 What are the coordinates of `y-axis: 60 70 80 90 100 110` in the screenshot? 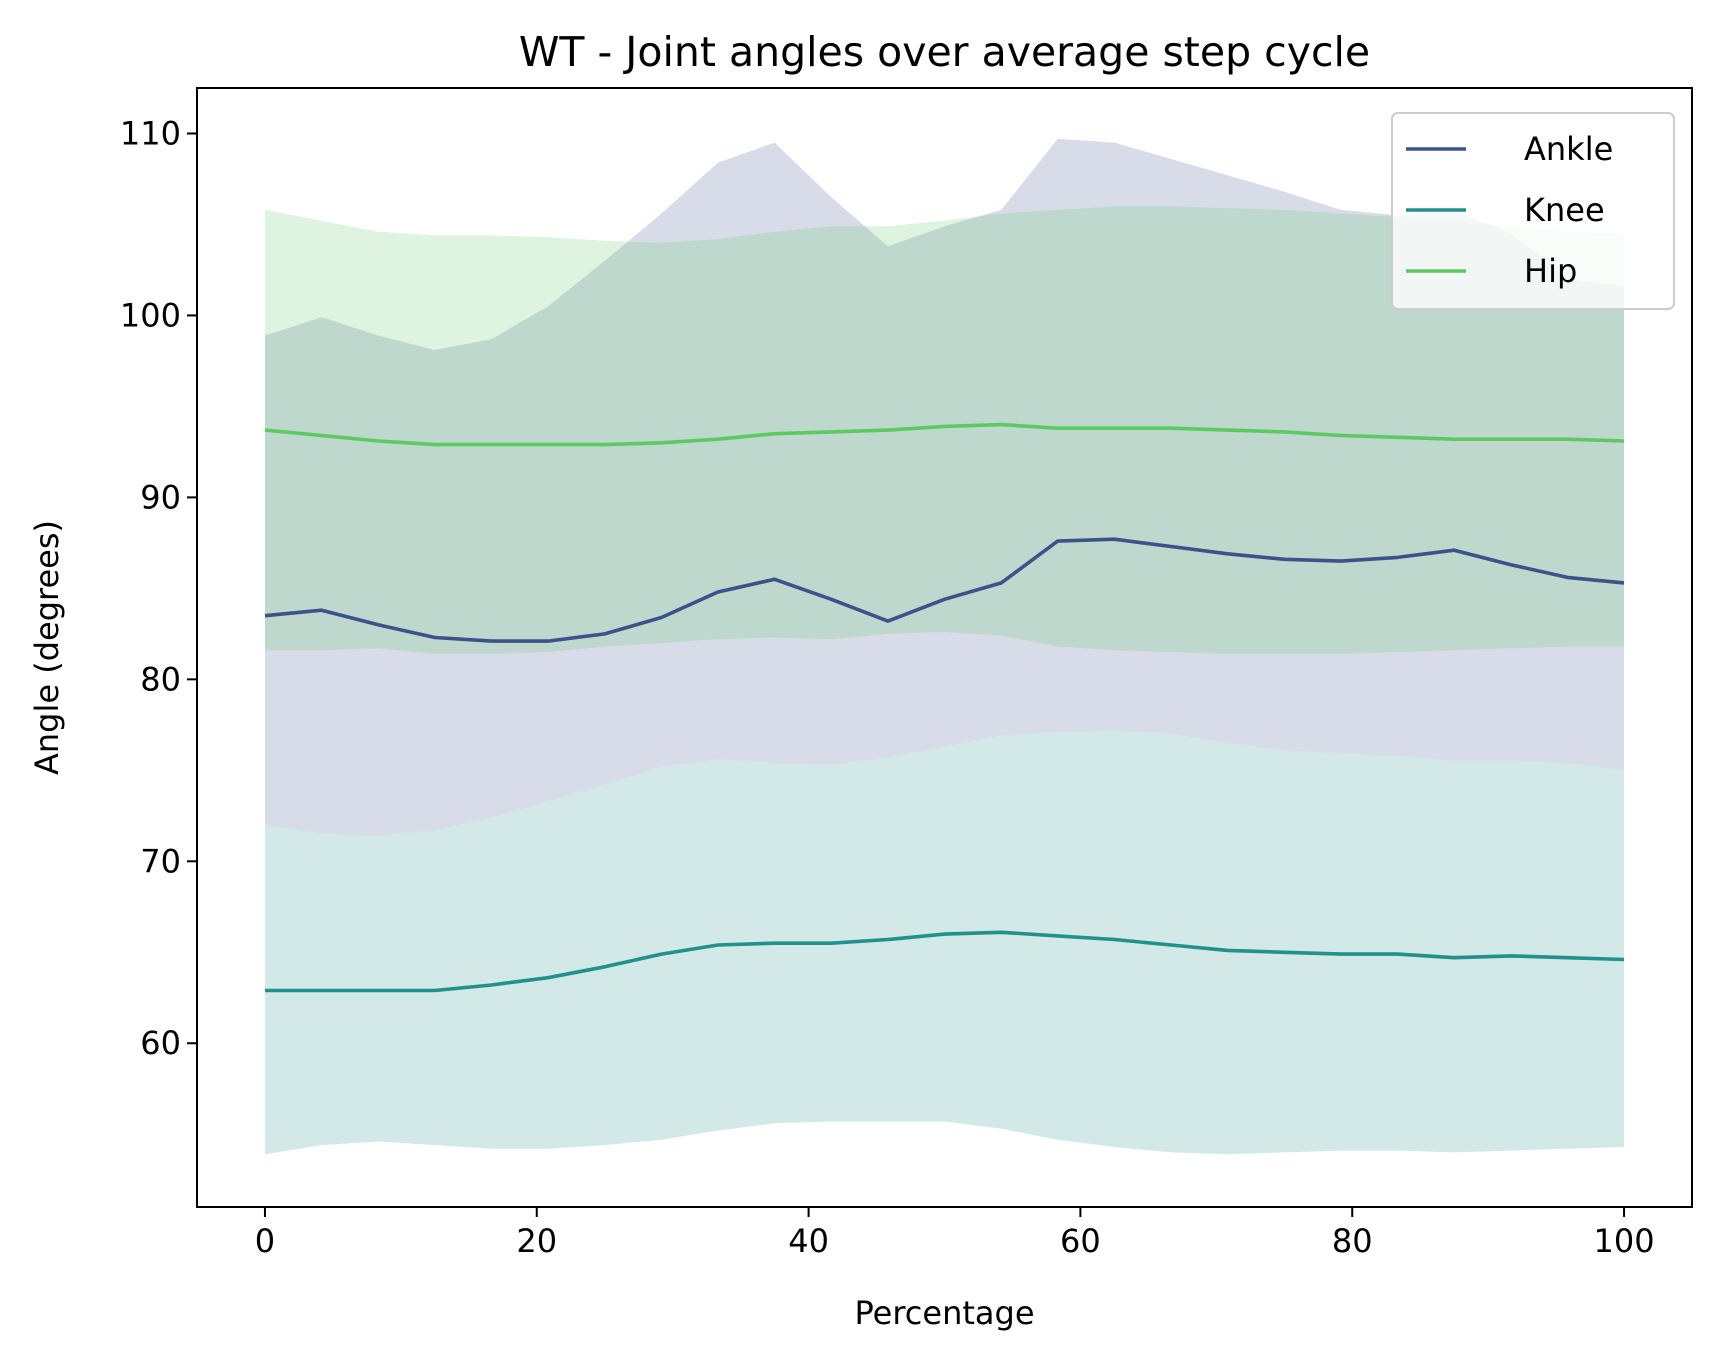 It's located at (158, 588).